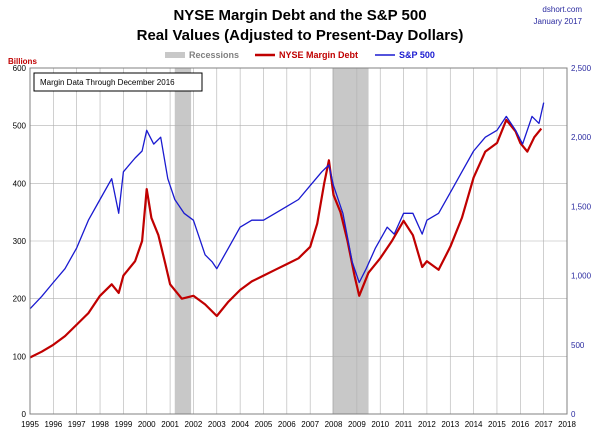 The width and height of the screenshot is (600, 437). Describe the element at coordinates (578, 345) in the screenshot. I see `y-right-tick-label: 500` at that location.